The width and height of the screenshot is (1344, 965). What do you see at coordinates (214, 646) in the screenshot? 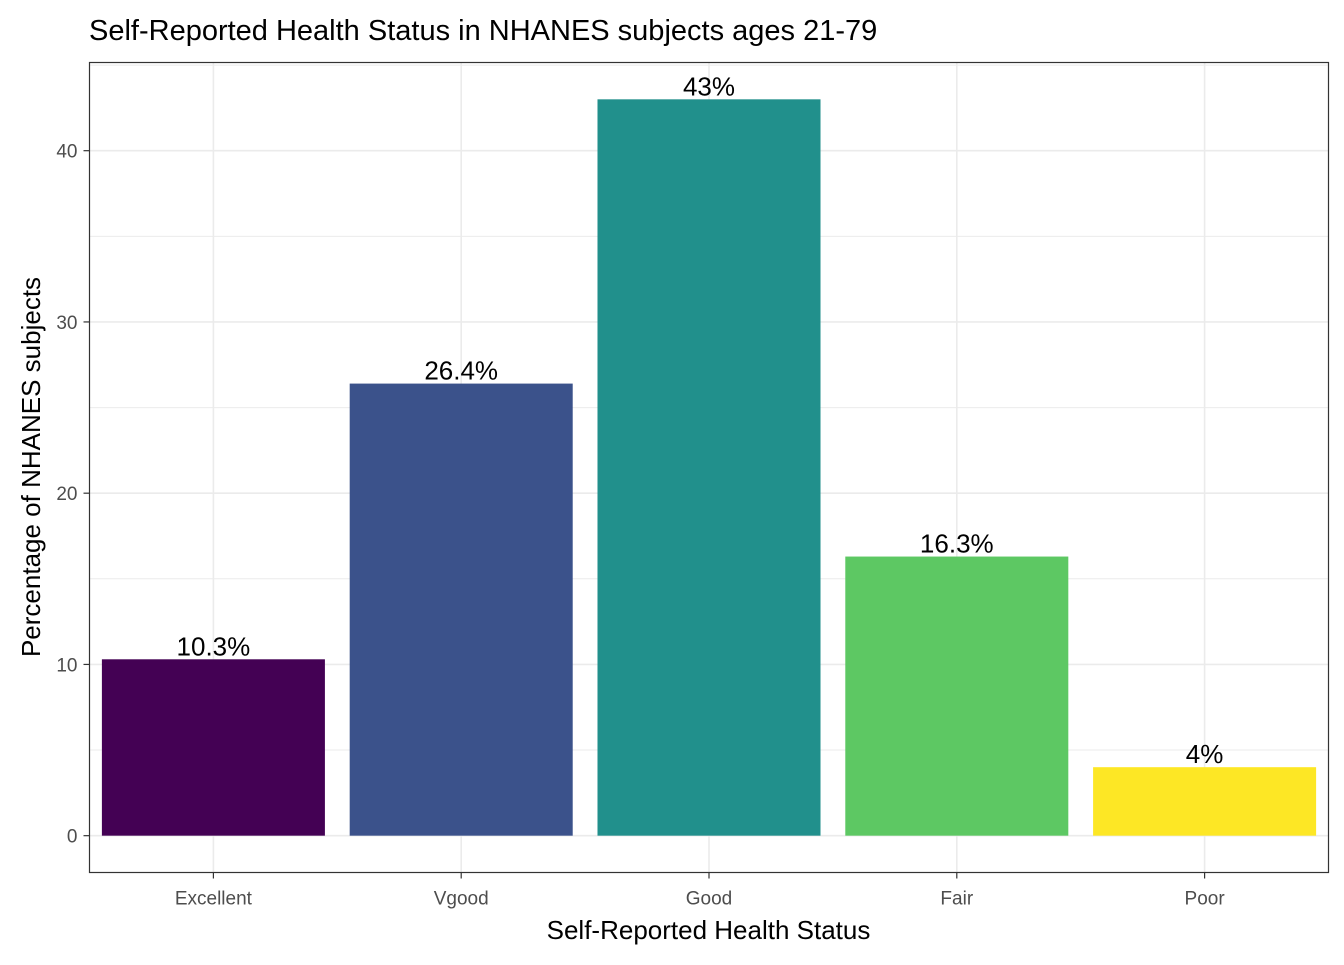
I see `bar-value-label: 10.3%` at bounding box center [214, 646].